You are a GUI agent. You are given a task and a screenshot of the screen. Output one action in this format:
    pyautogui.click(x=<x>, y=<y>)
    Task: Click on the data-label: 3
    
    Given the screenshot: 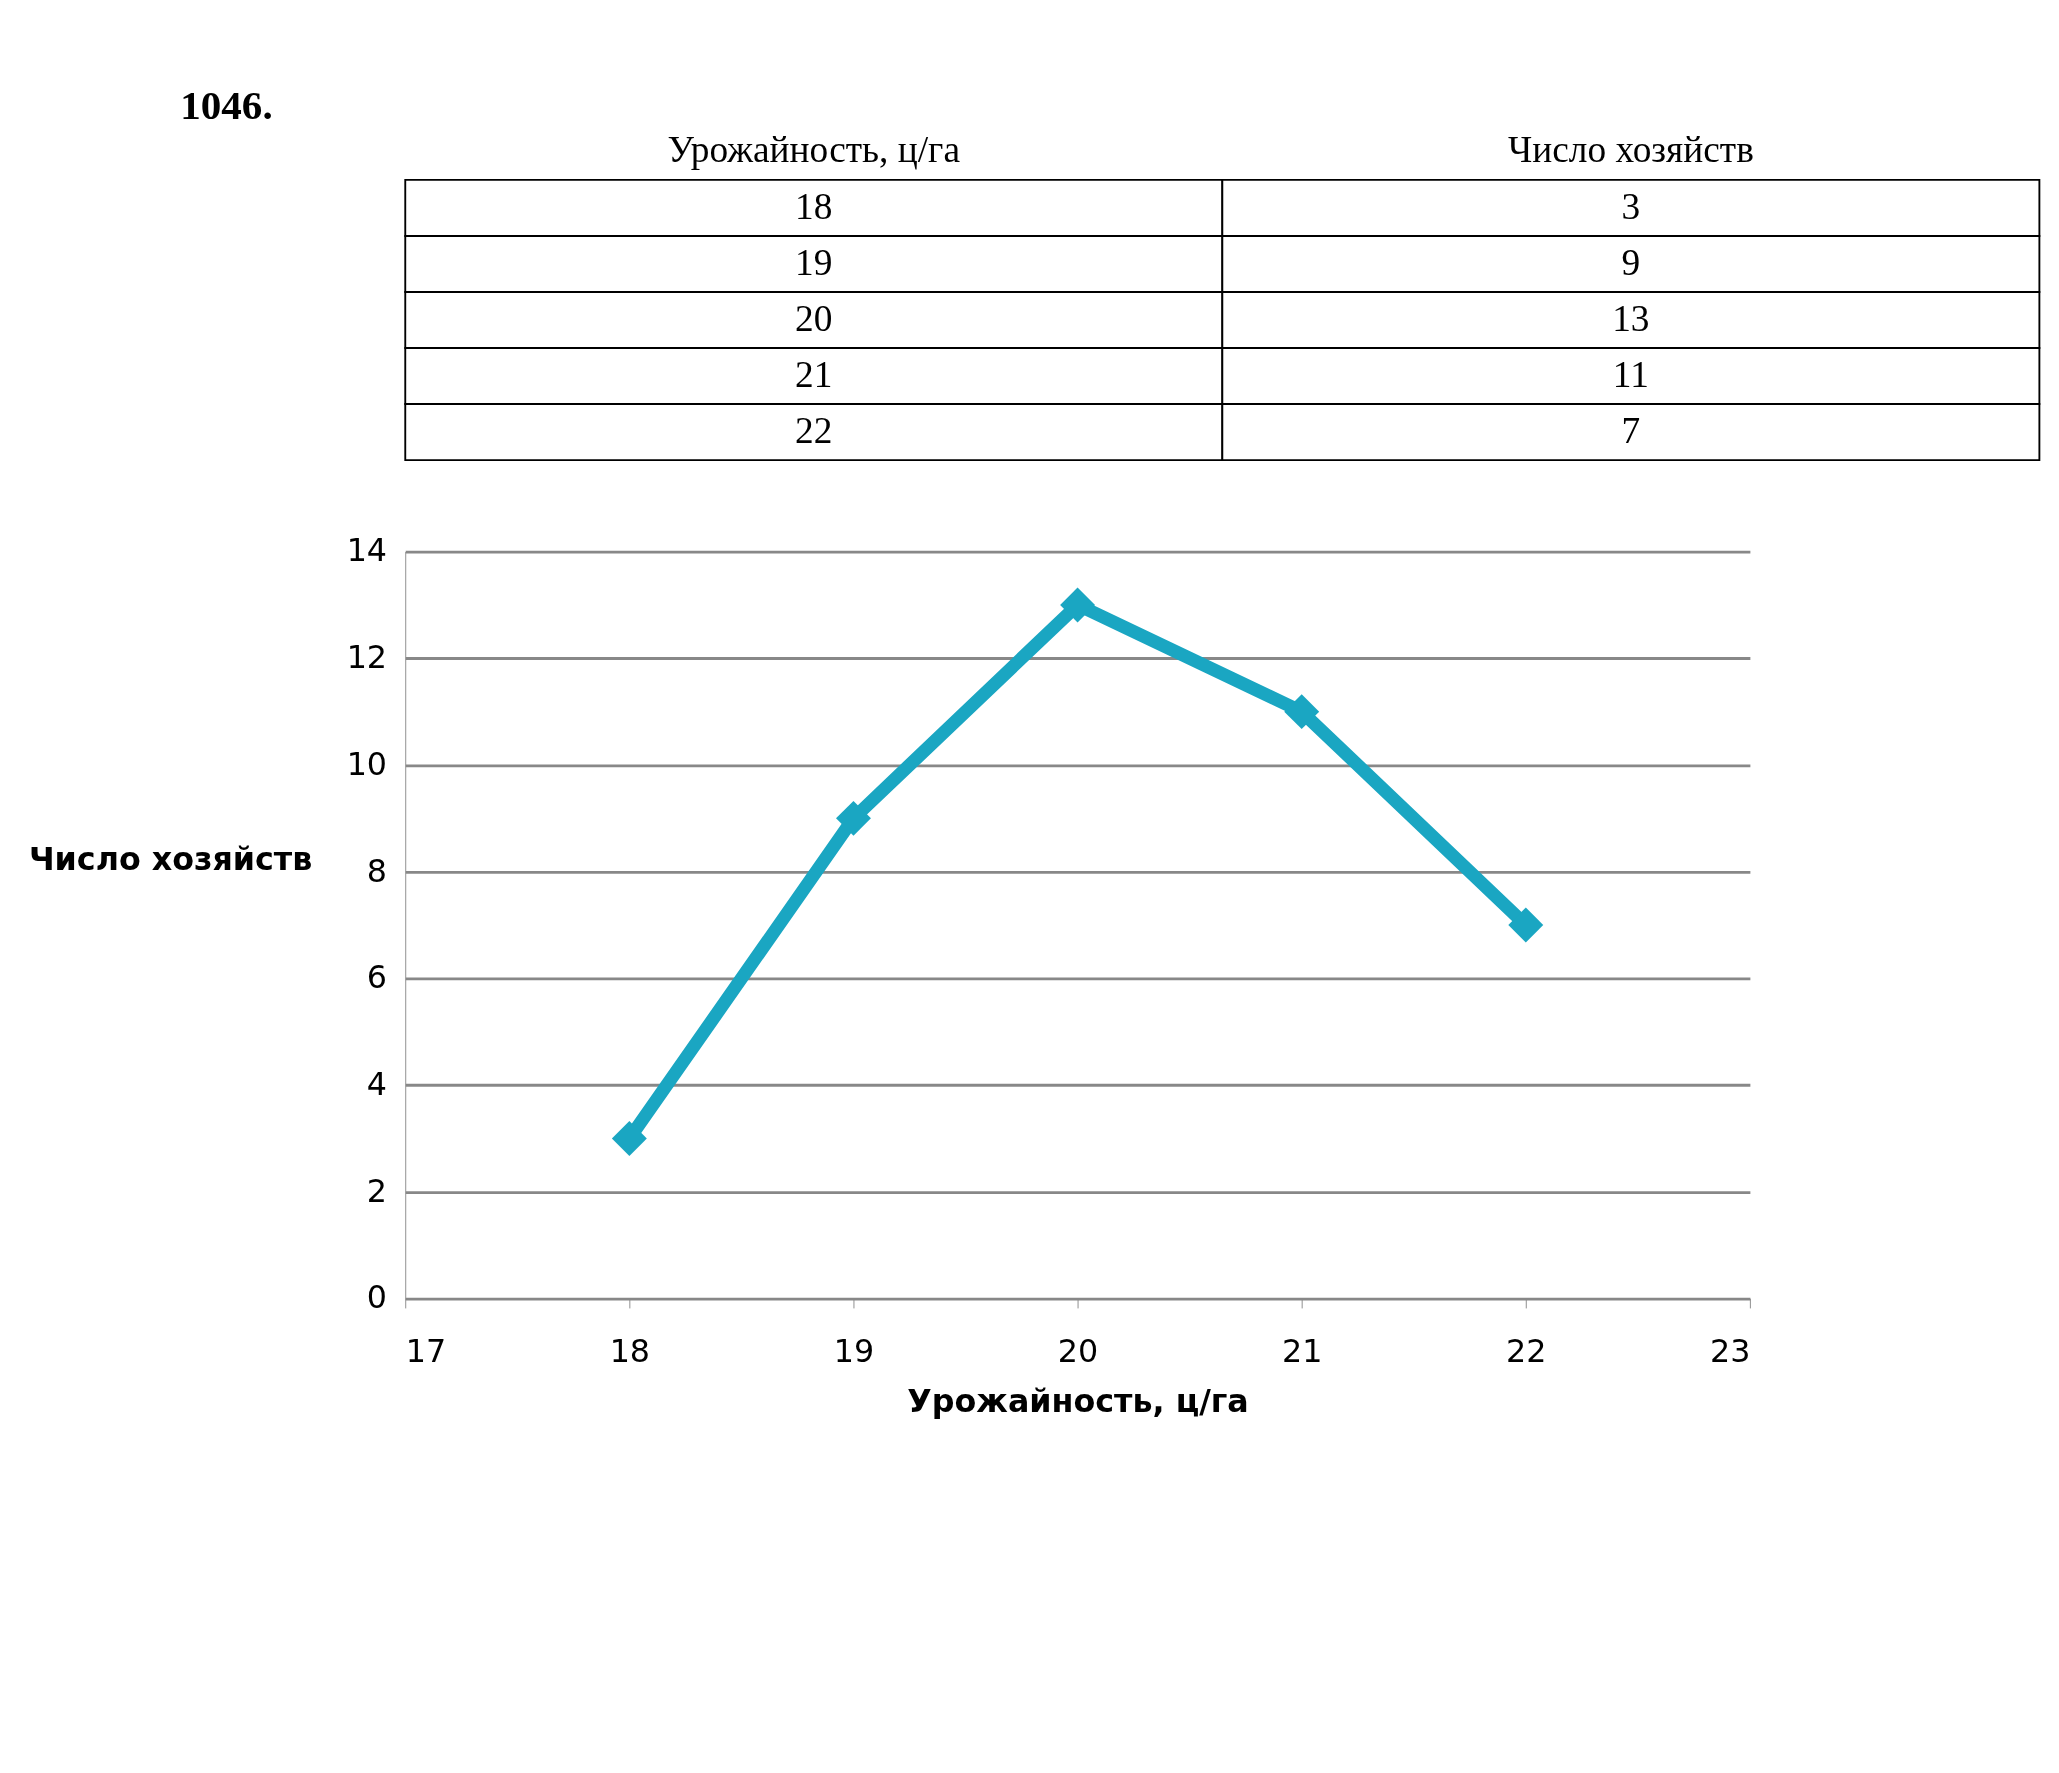 What is the action you would take?
    pyautogui.click(x=1631, y=207)
    